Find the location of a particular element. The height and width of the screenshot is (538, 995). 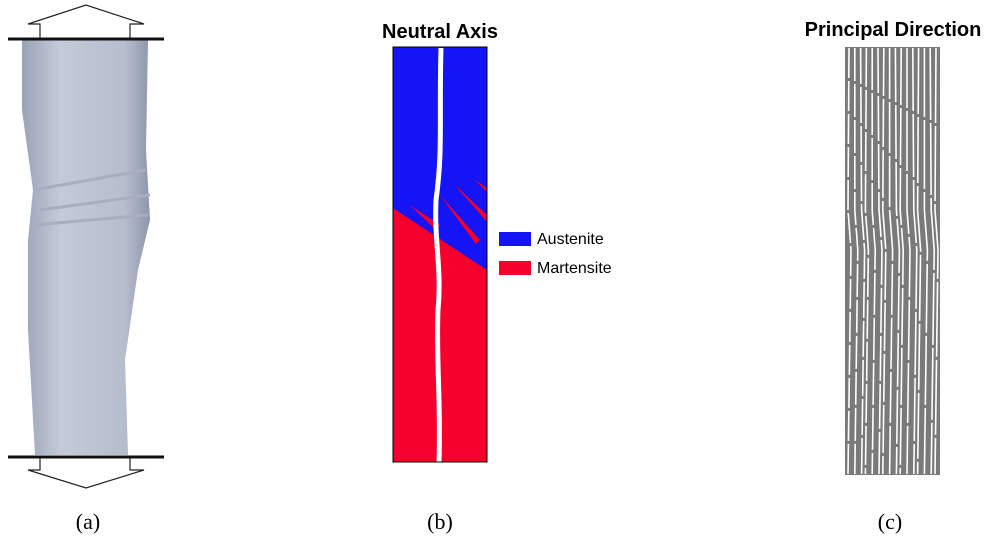

legend-label: Austenite is located at coordinates (570, 239).